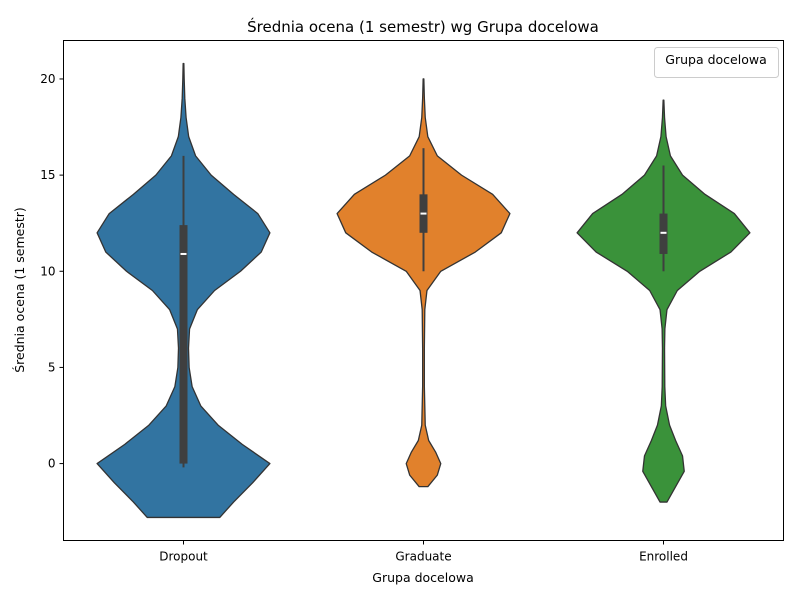  I want to click on y-axis: 0 5 10 15 20, so click(52, 271).